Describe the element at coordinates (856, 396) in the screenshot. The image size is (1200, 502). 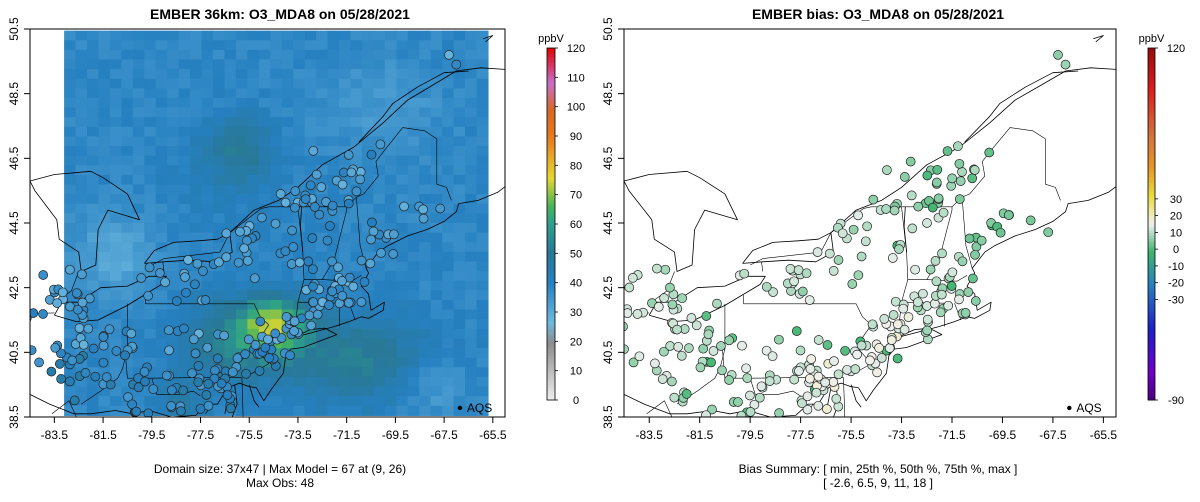
I see `bay-shore` at that location.